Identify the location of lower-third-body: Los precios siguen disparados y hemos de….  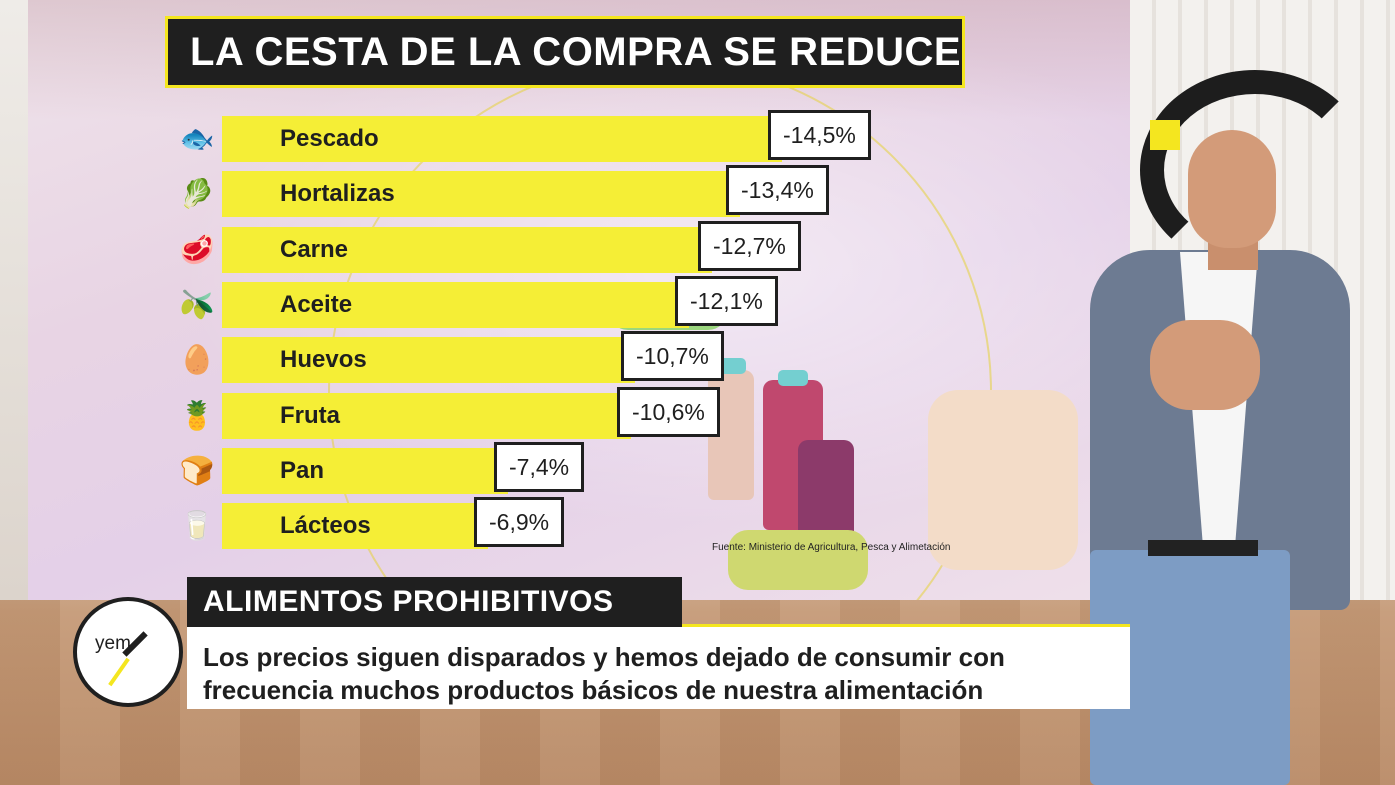
(658, 668).